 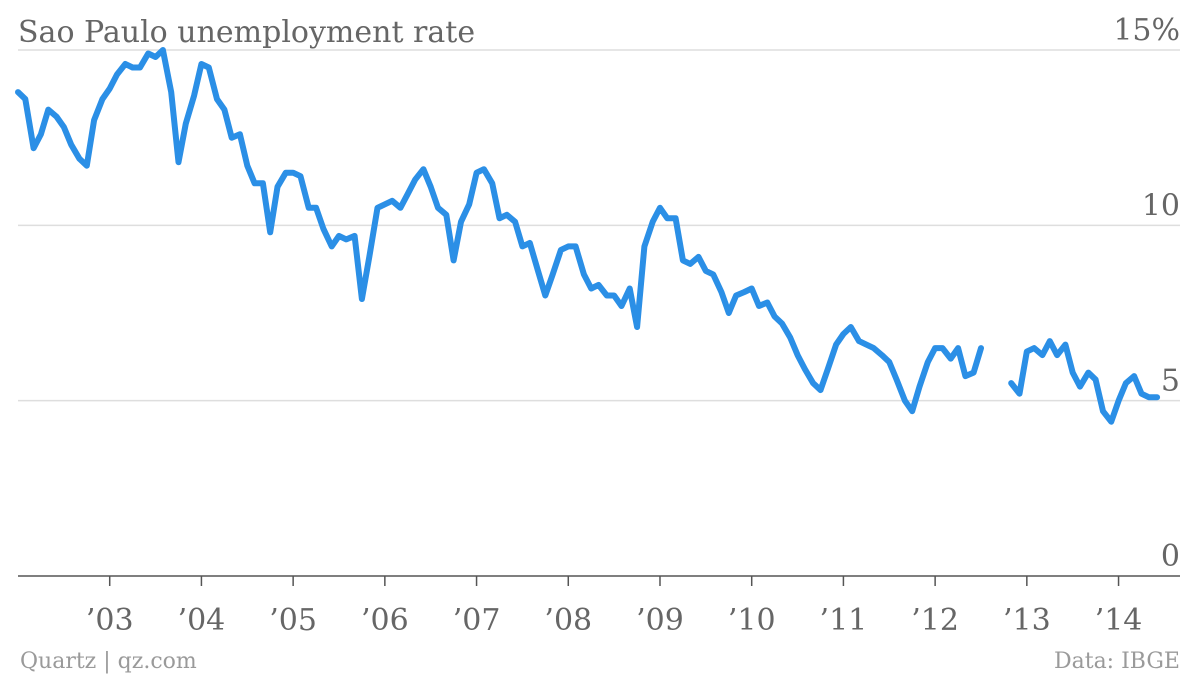 What do you see at coordinates (1161, 205) in the screenshot?
I see `y-tick-label: 10` at bounding box center [1161, 205].